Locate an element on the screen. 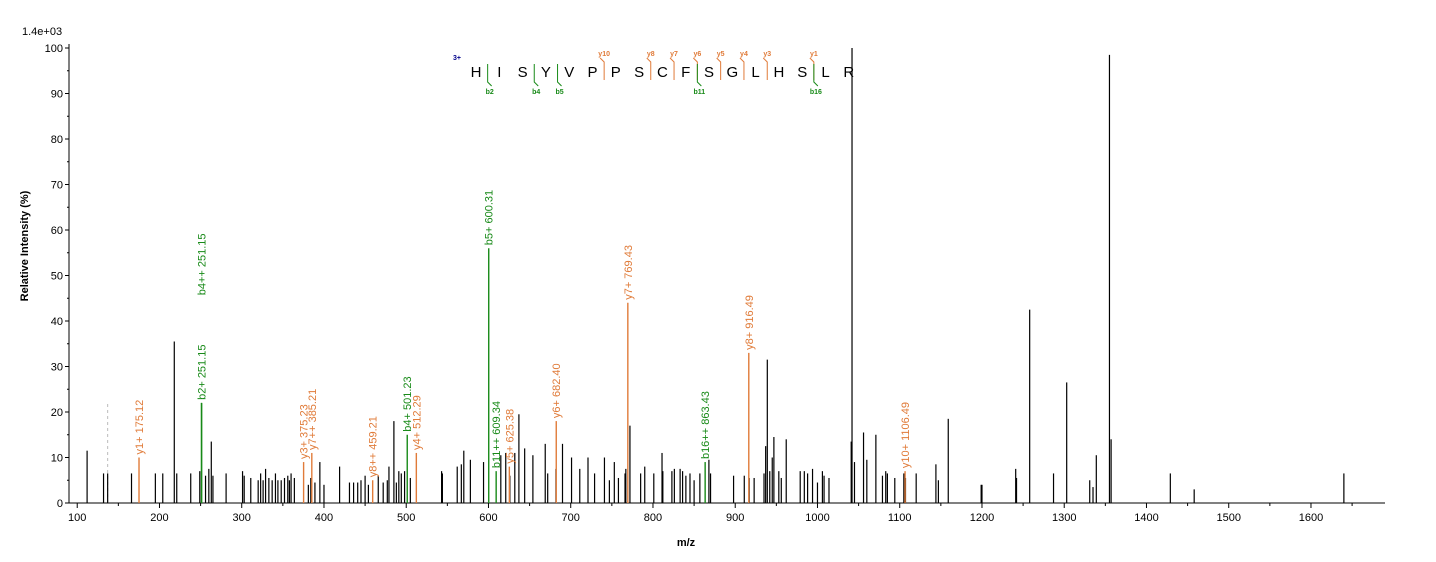 Image resolution: width=1436 pixels, height=562 pixels. y-ion-tag: y4 is located at coordinates (744, 54).